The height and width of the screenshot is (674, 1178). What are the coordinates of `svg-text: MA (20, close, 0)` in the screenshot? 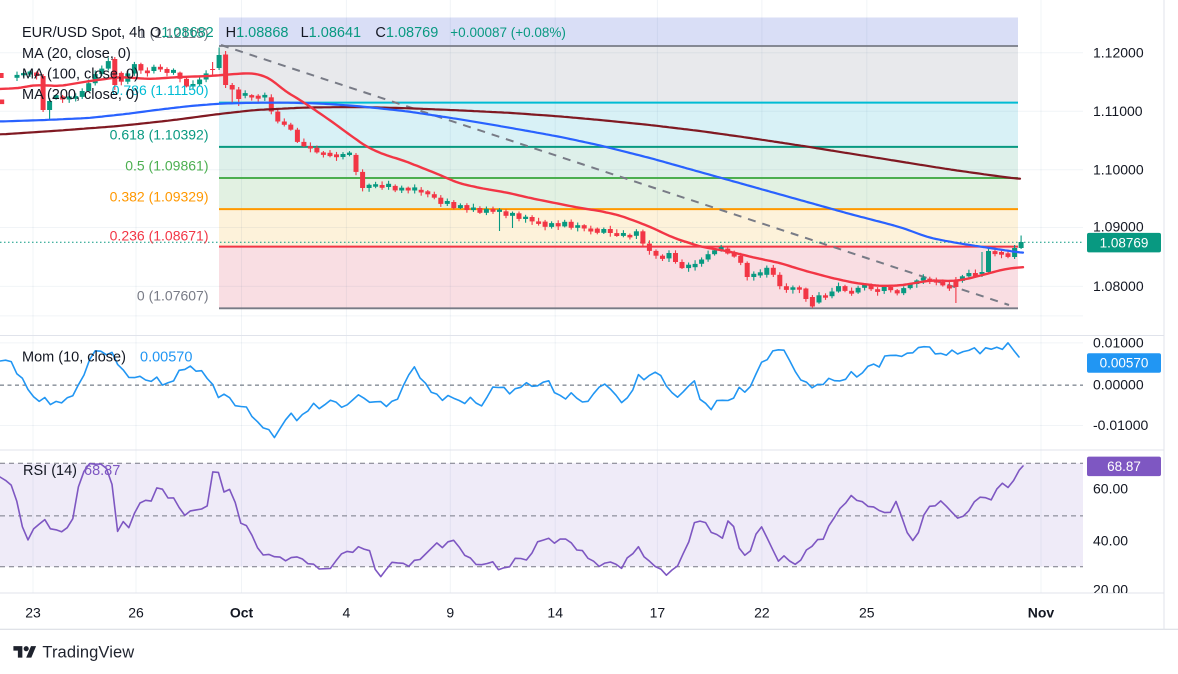 It's located at (76, 54).